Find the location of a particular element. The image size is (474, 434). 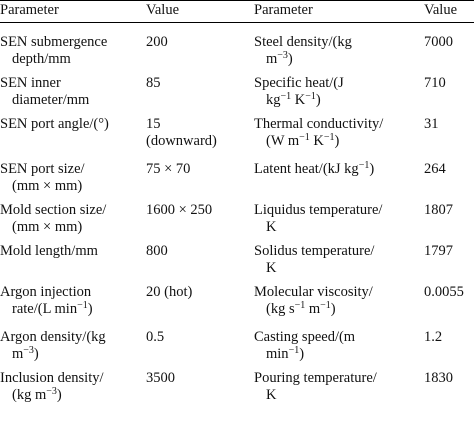

cell-text: Argon injection is located at coordinates (46, 292).